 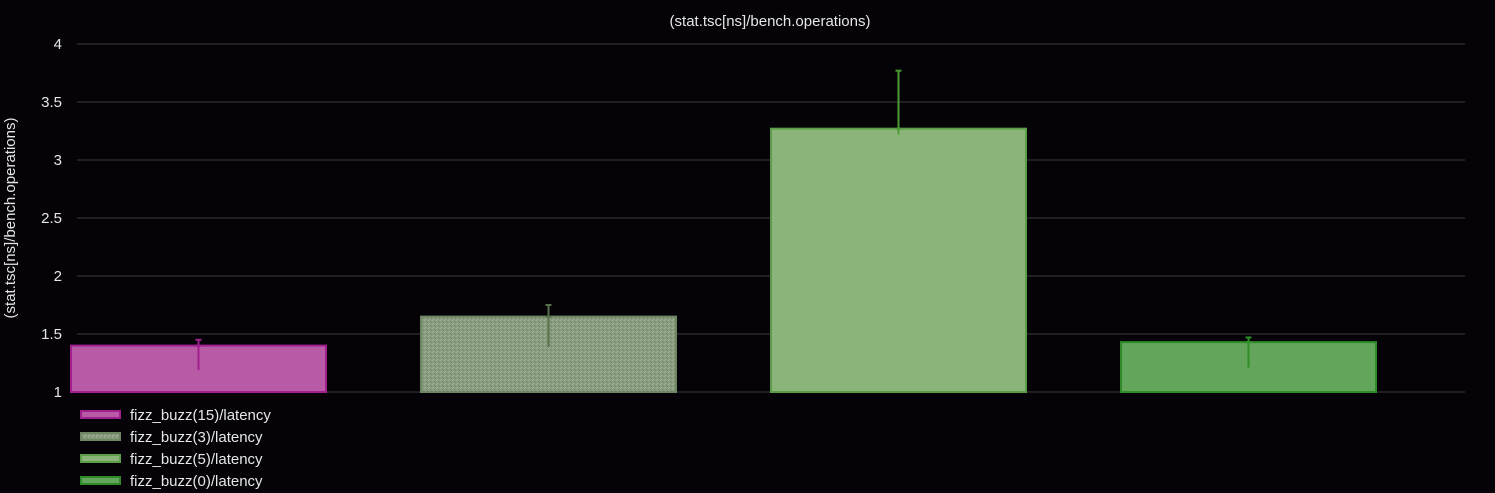 I want to click on y-axis-ticks: 1 1.5 2 2.5 3 3.5 4, so click(x=51, y=218).